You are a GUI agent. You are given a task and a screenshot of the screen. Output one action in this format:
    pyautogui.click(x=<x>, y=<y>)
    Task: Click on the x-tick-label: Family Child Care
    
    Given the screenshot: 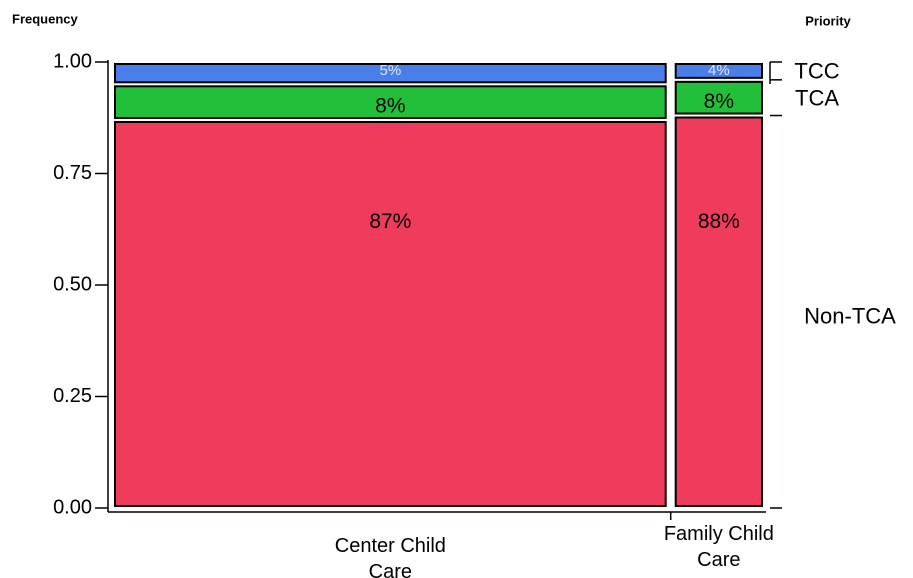 What is the action you would take?
    pyautogui.click(x=718, y=547)
    